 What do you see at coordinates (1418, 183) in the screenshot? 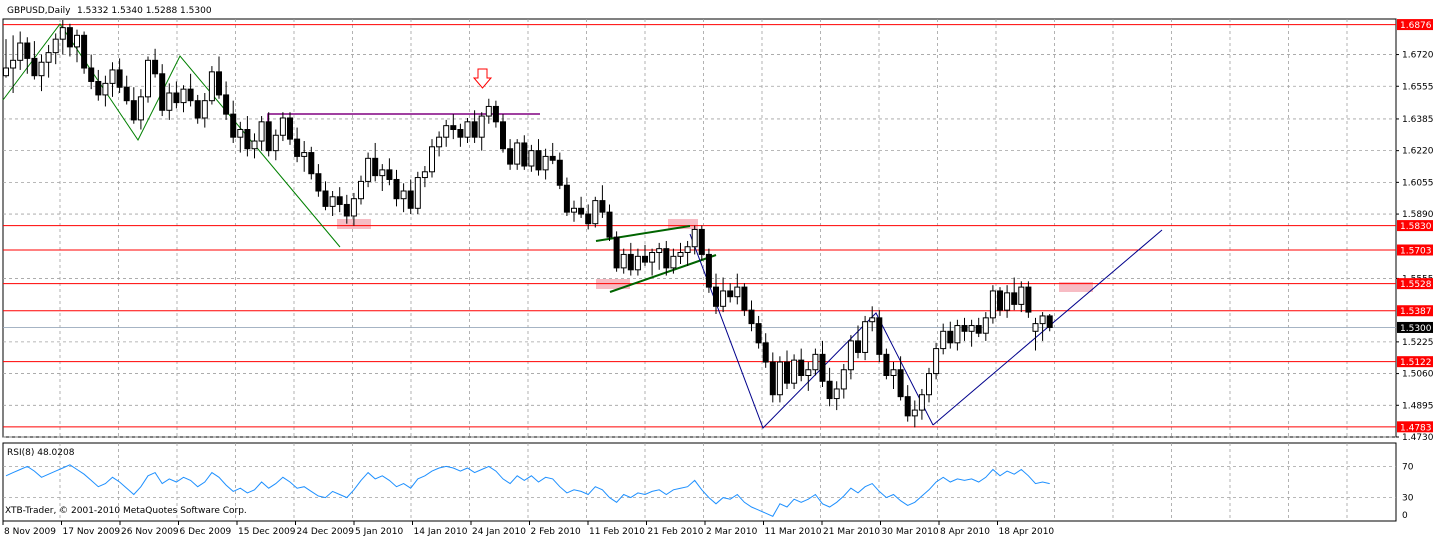
I see `price-tick-label: 1.6055` at bounding box center [1418, 183].